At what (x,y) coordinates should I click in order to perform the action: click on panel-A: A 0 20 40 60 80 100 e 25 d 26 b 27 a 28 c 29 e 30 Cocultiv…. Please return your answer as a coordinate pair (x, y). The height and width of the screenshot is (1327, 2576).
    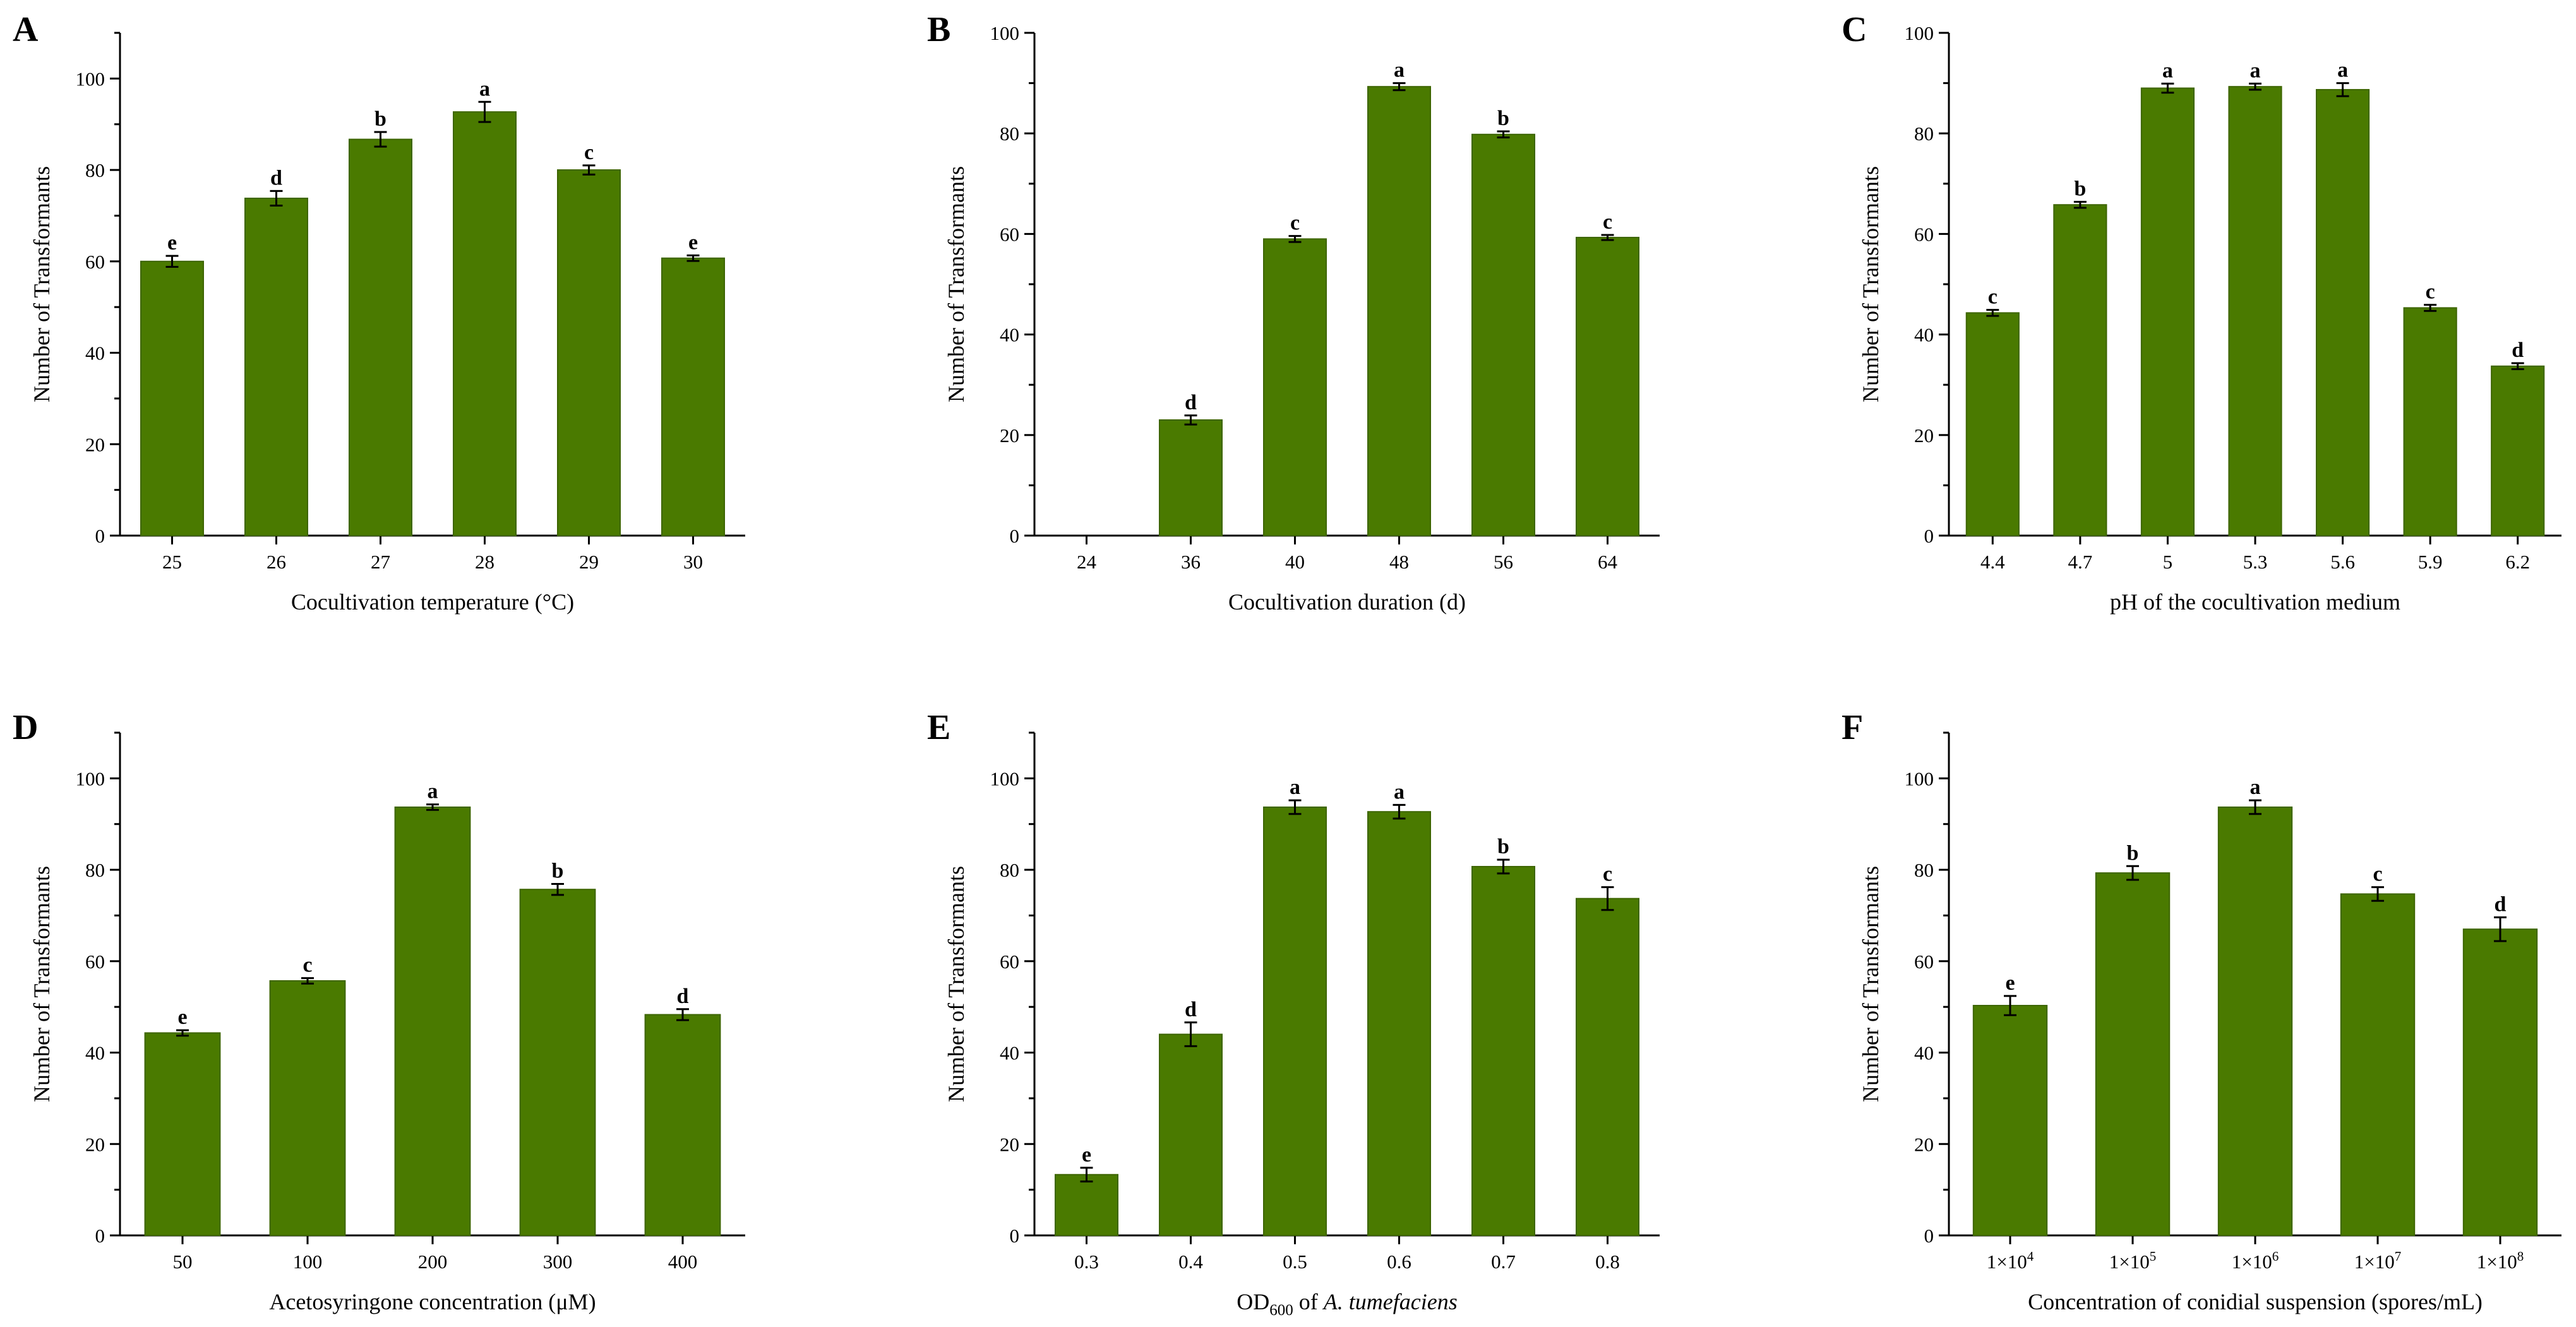
    Looking at the image, I should click on (379, 312).